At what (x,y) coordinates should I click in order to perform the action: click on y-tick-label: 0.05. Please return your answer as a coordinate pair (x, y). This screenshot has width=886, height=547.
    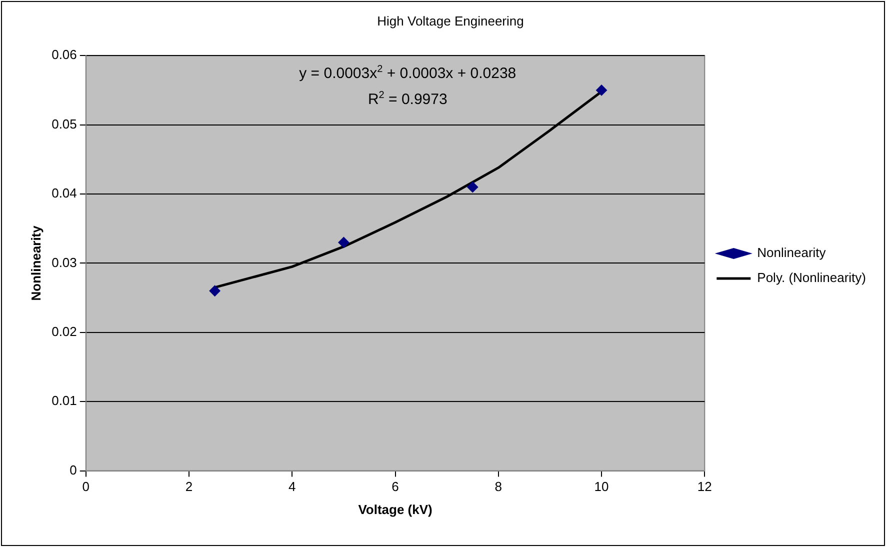
    Looking at the image, I should click on (64, 124).